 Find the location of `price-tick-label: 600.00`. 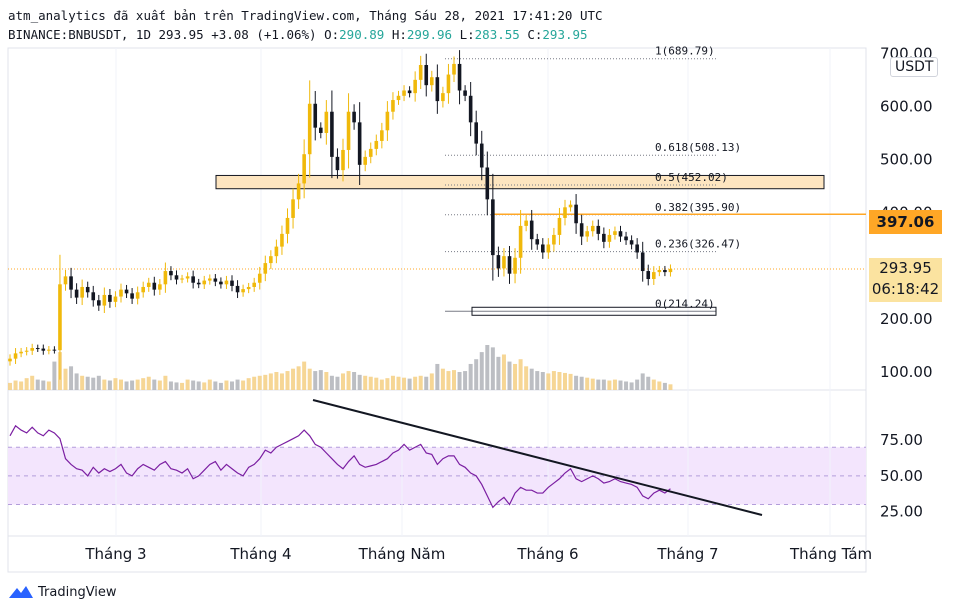

price-tick-label: 600.00 is located at coordinates (906, 106).